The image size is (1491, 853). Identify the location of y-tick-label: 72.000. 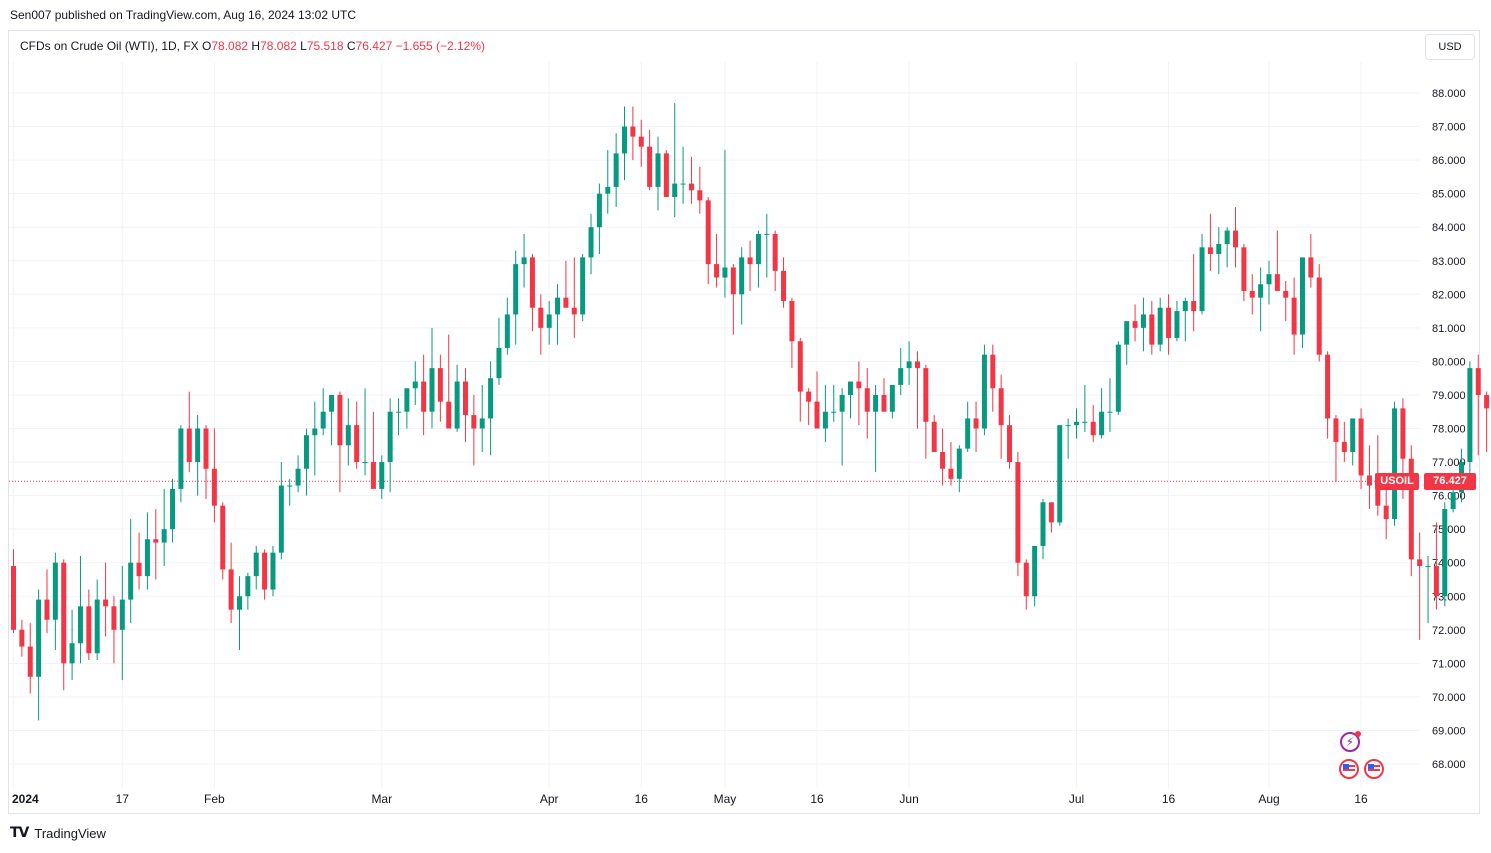
(1449, 631).